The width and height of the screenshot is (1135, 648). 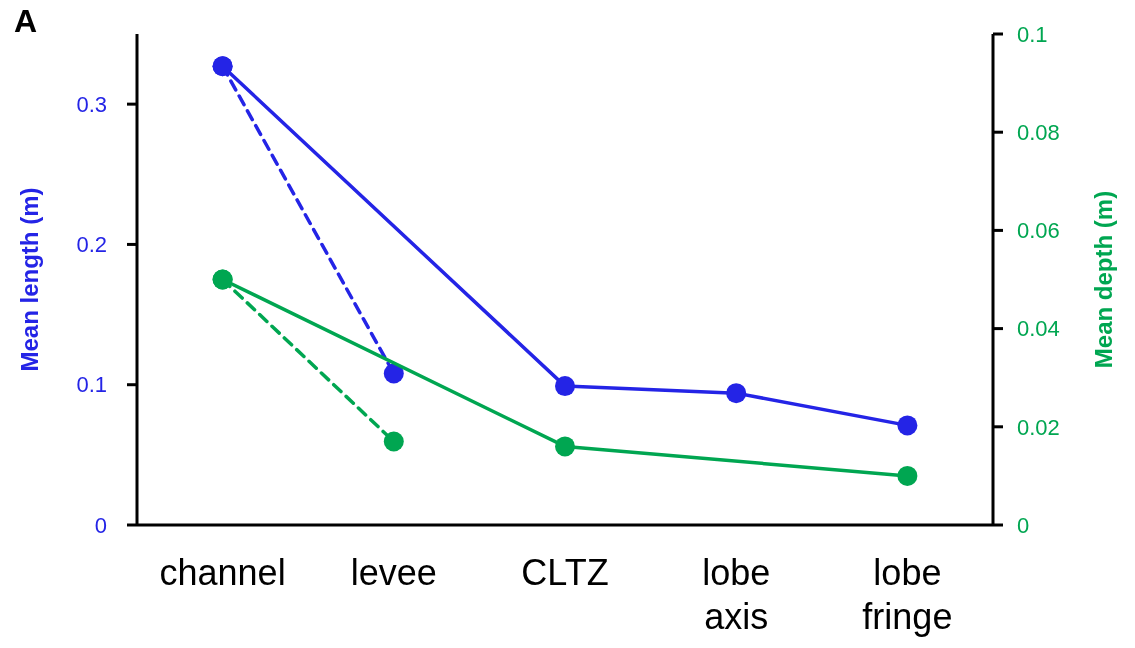 What do you see at coordinates (1038, 427) in the screenshot?
I see `y2-tick-label: 0.02` at bounding box center [1038, 427].